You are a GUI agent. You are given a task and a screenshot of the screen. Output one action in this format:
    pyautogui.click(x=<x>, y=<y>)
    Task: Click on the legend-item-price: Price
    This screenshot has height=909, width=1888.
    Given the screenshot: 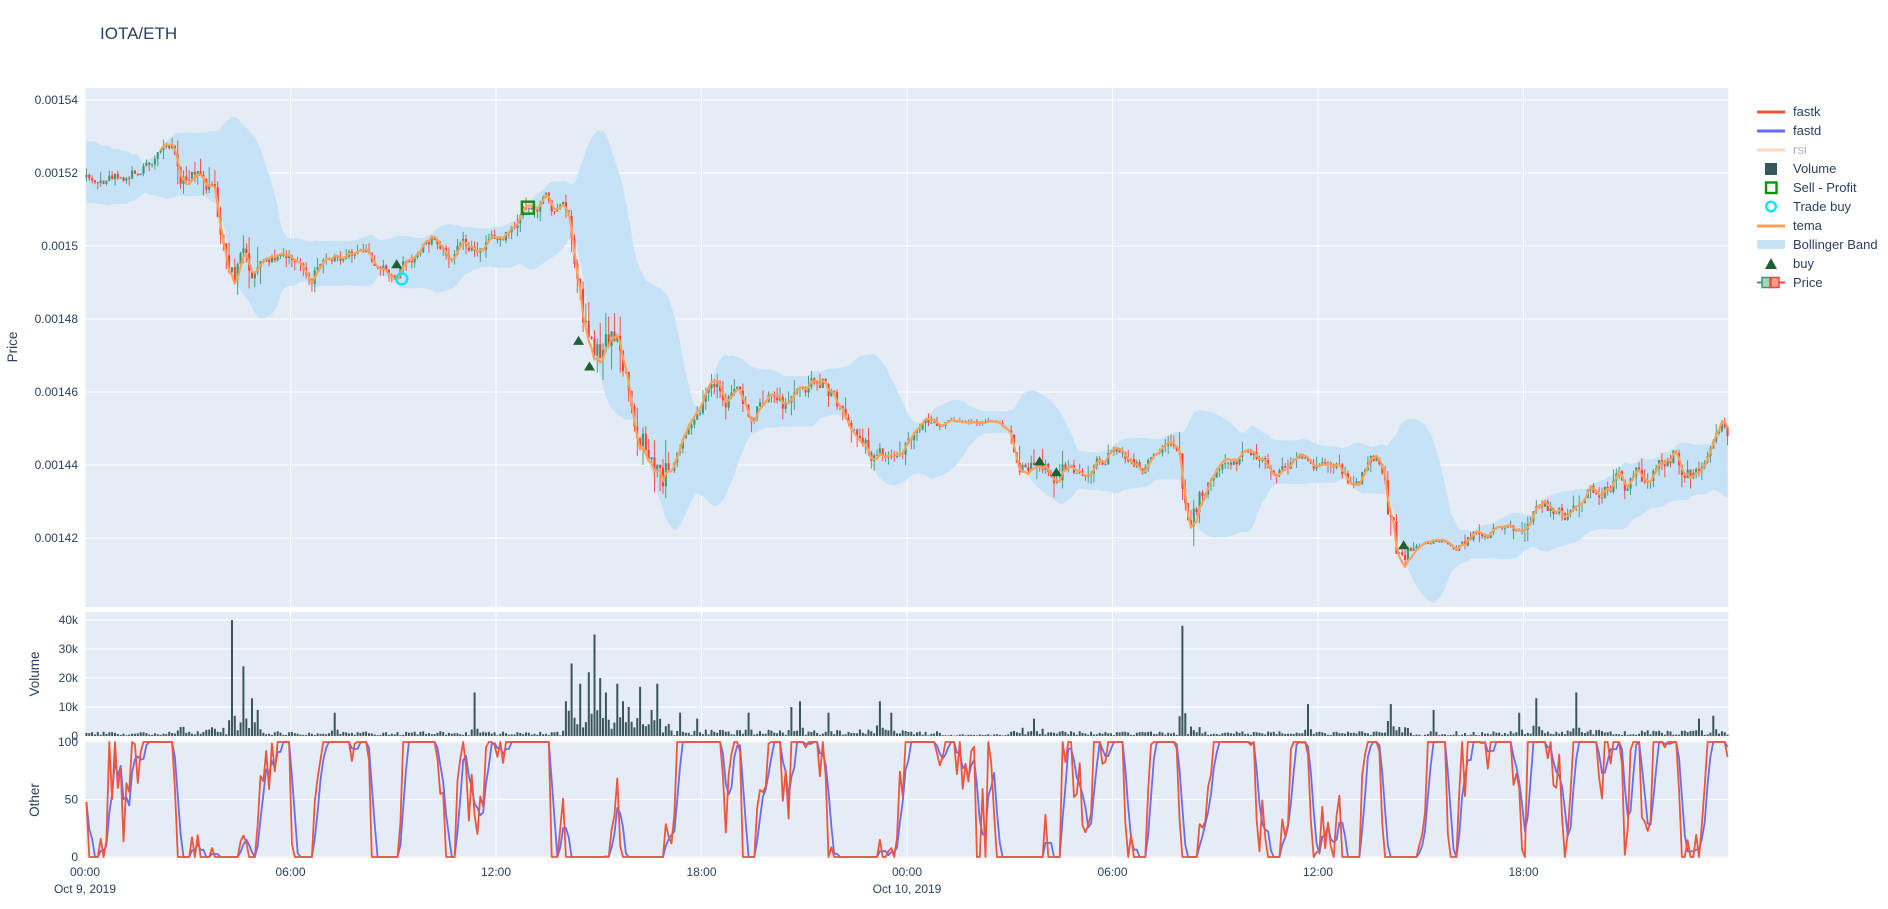 What is the action you would take?
    pyautogui.click(x=1822, y=282)
    